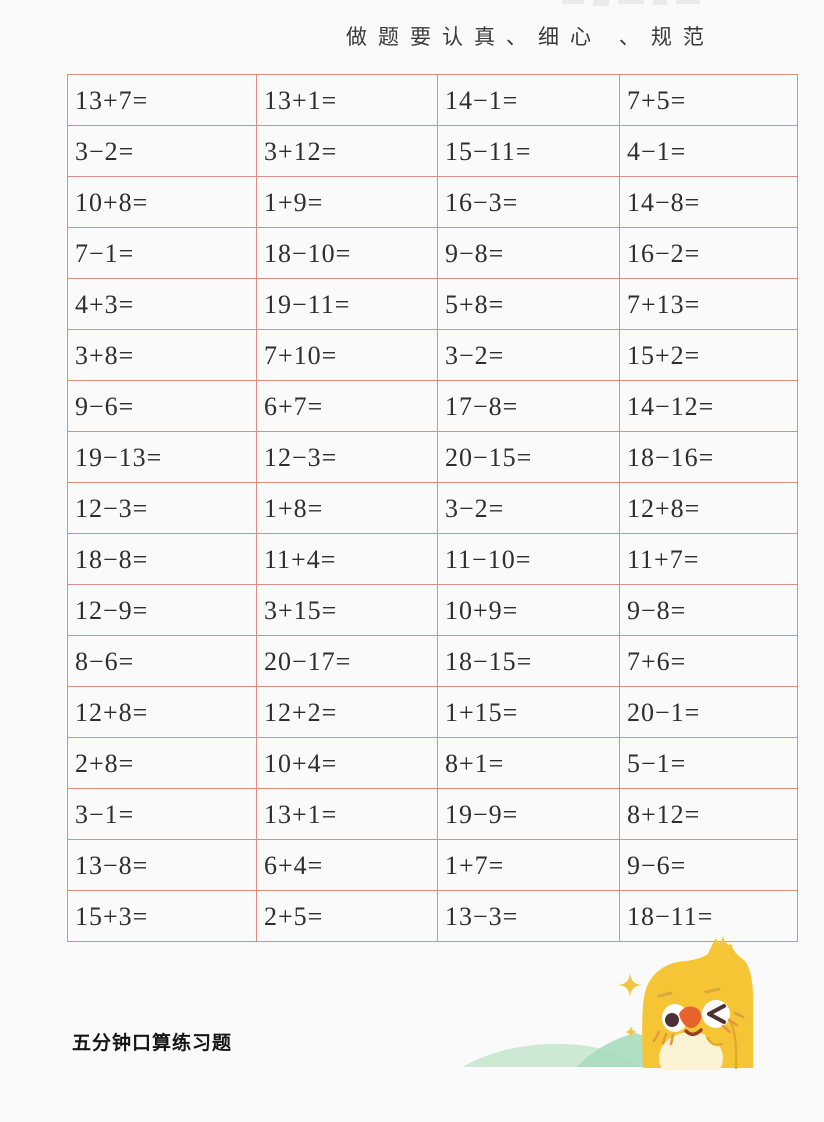 The width and height of the screenshot is (824, 1122). I want to click on problem-cell: 10+4=, so click(347, 763).